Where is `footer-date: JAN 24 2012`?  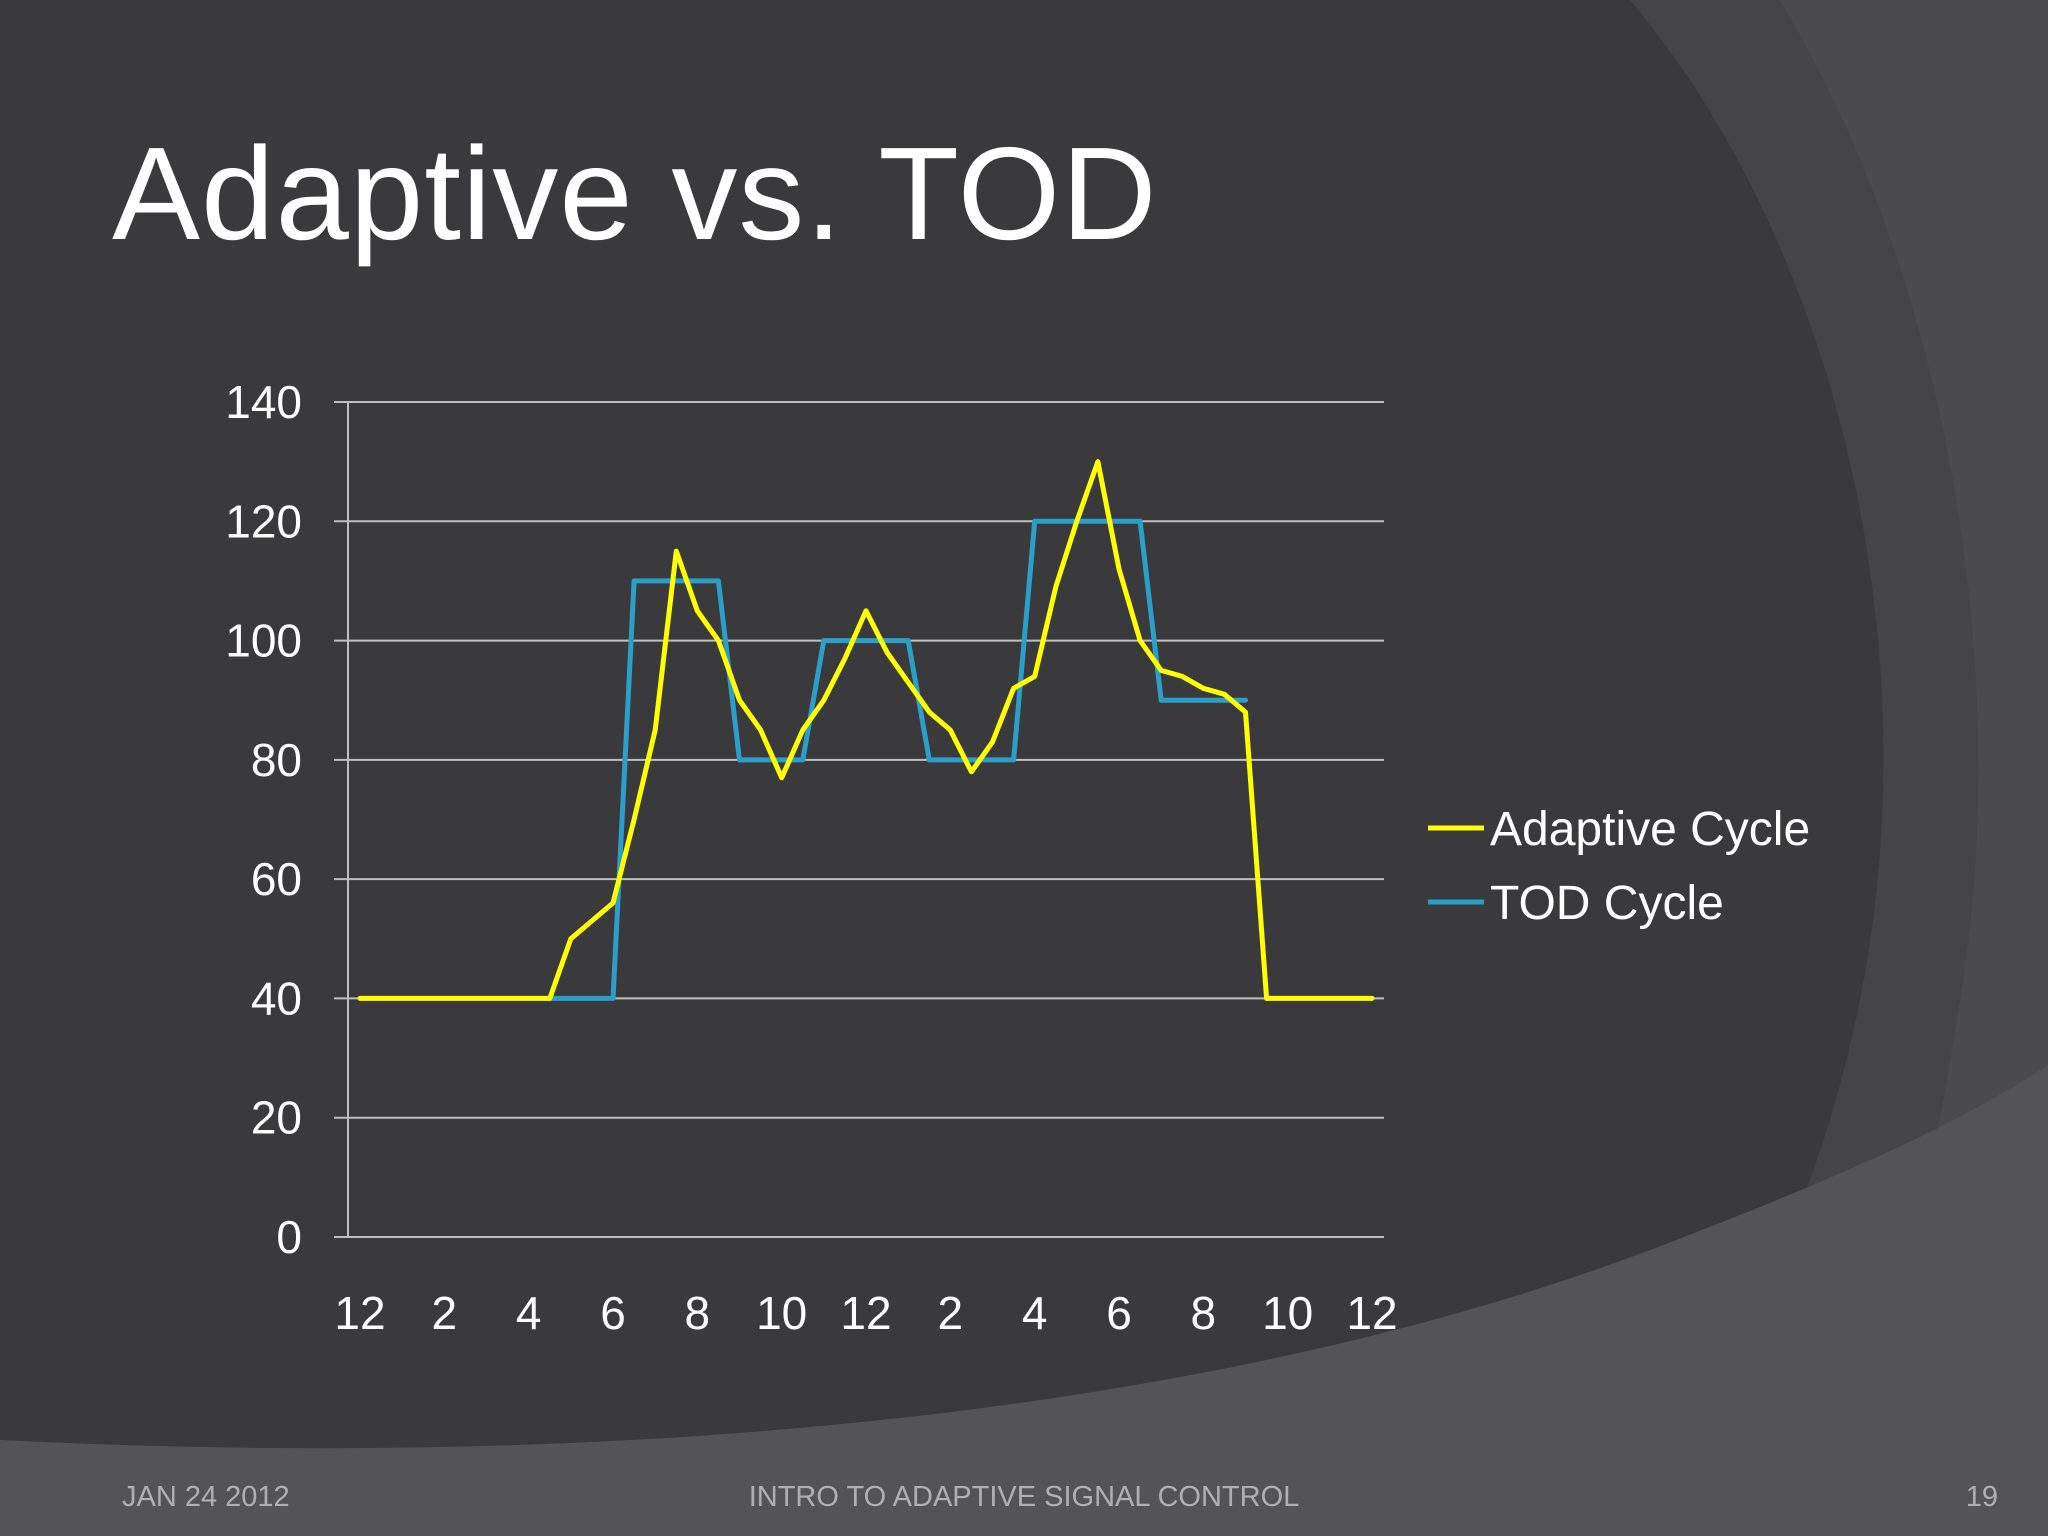
footer-date: JAN 24 2012 is located at coordinates (206, 1497).